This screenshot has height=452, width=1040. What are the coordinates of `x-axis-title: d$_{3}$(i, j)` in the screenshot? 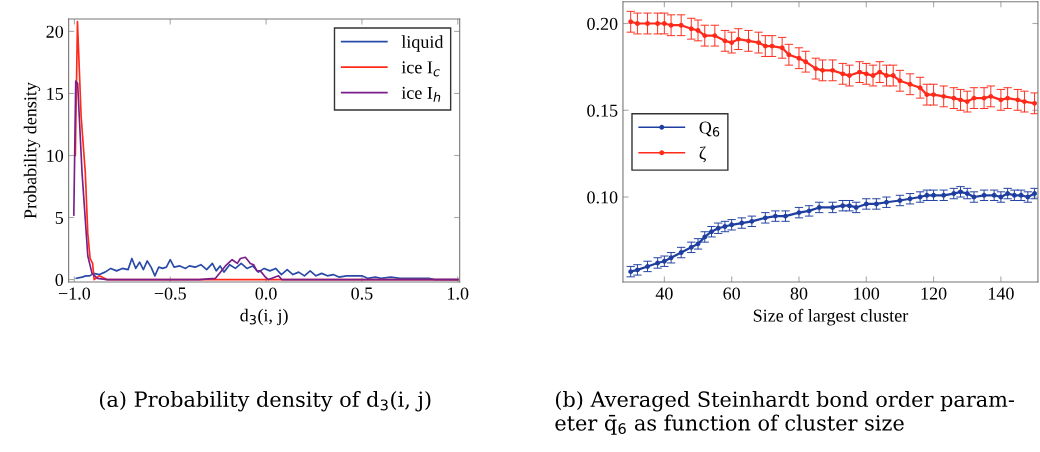 It's located at (264, 317).